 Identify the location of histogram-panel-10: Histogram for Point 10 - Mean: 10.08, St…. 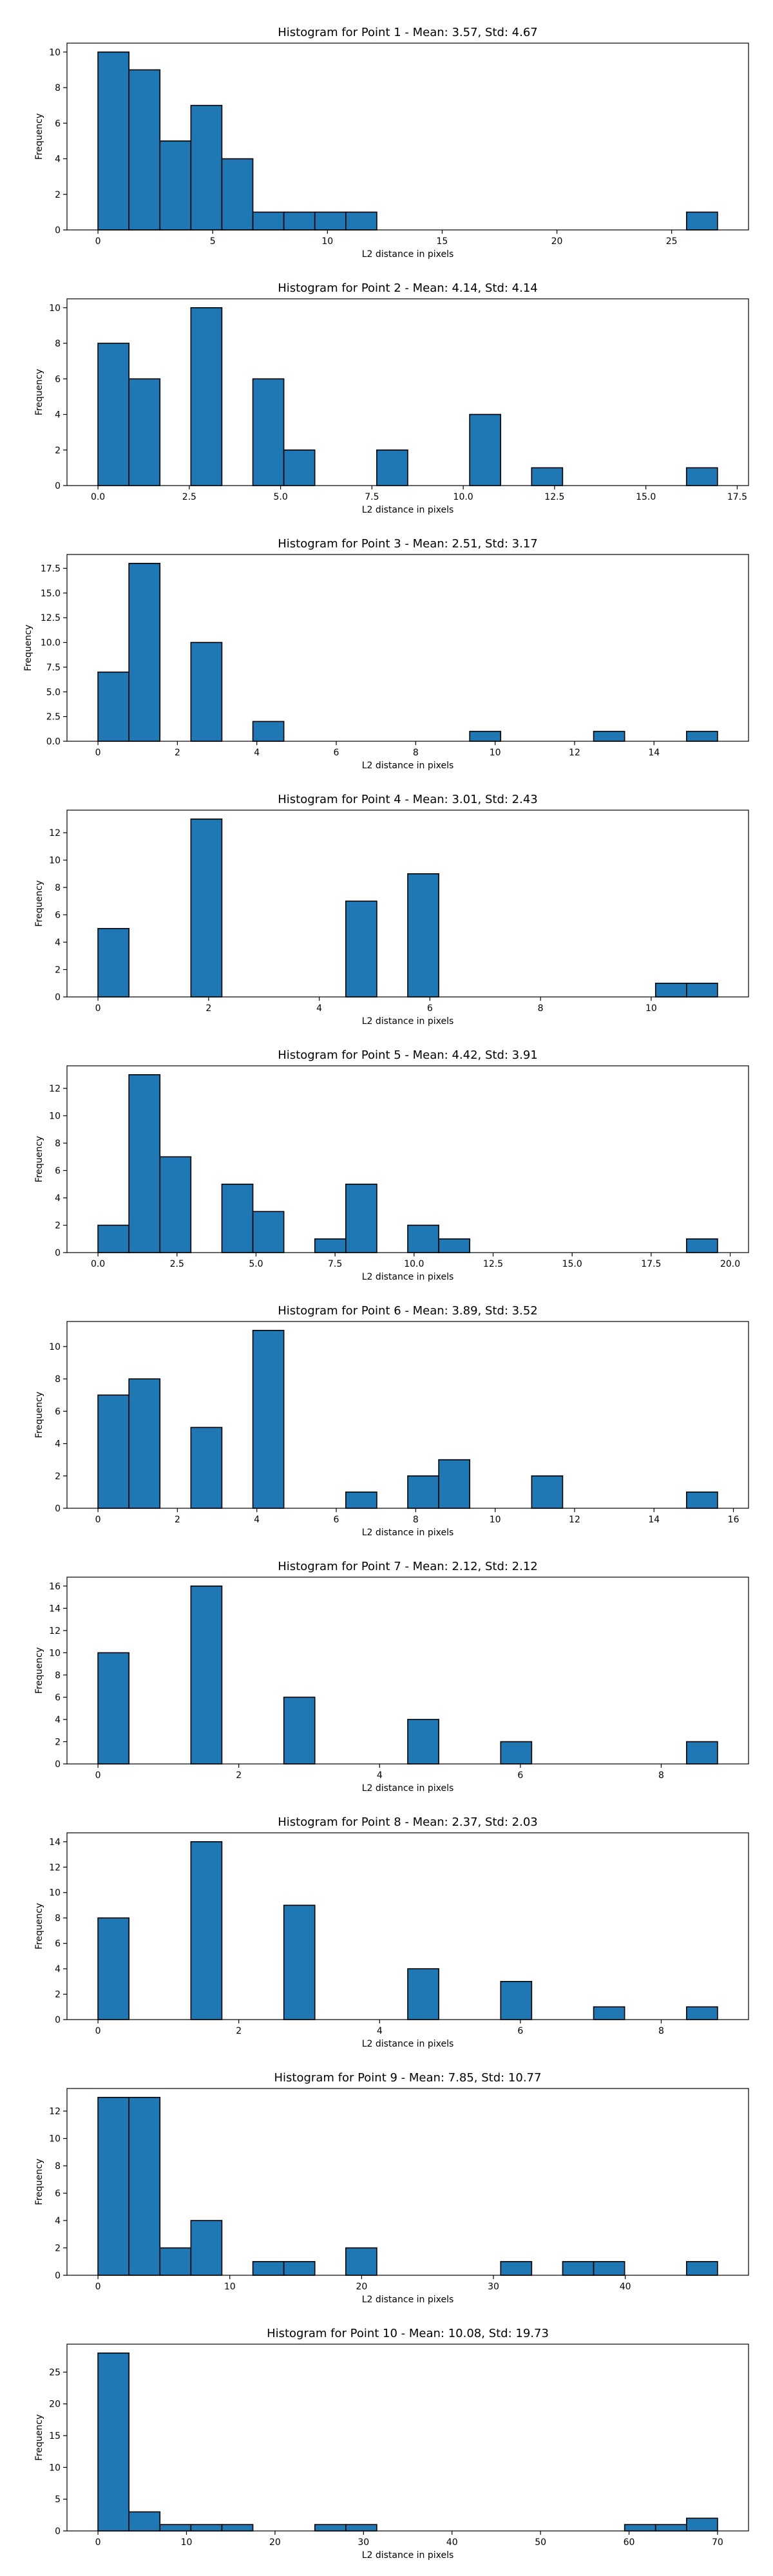
(391, 2444).